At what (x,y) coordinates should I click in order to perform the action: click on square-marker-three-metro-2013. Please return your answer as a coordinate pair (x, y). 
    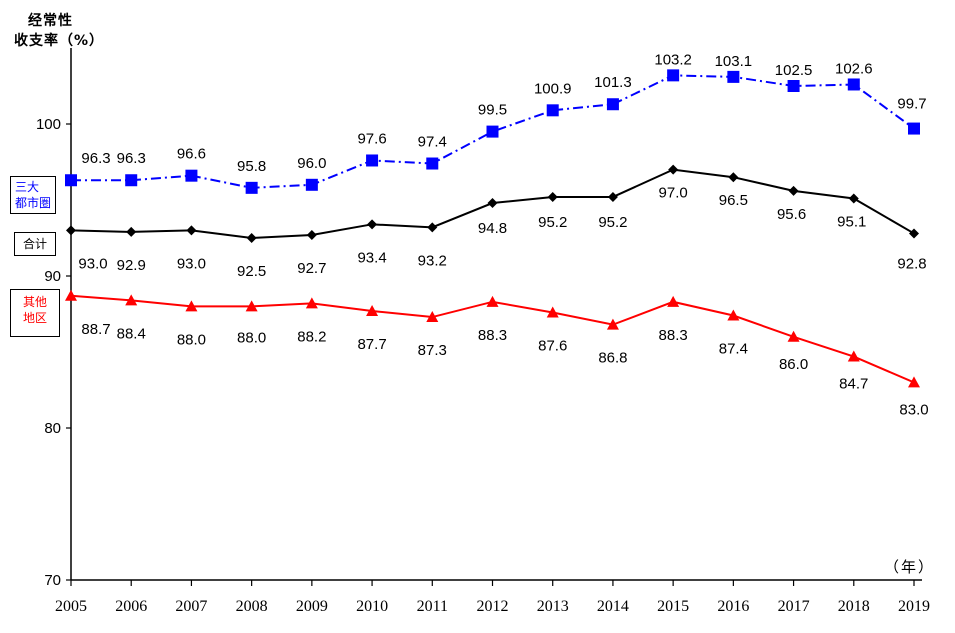
    Looking at the image, I should click on (552, 110).